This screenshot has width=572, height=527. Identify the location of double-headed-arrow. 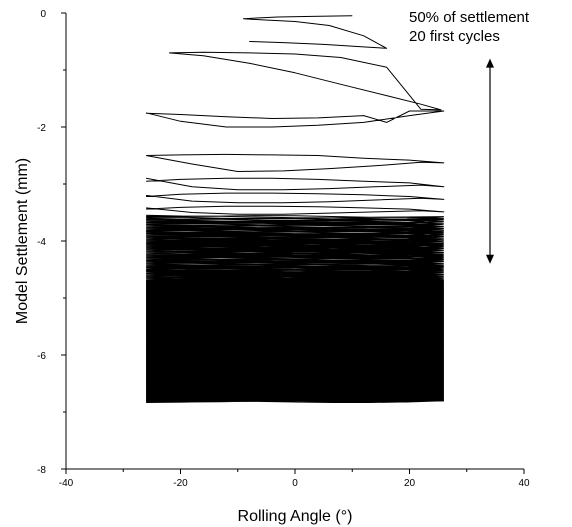
(490, 161).